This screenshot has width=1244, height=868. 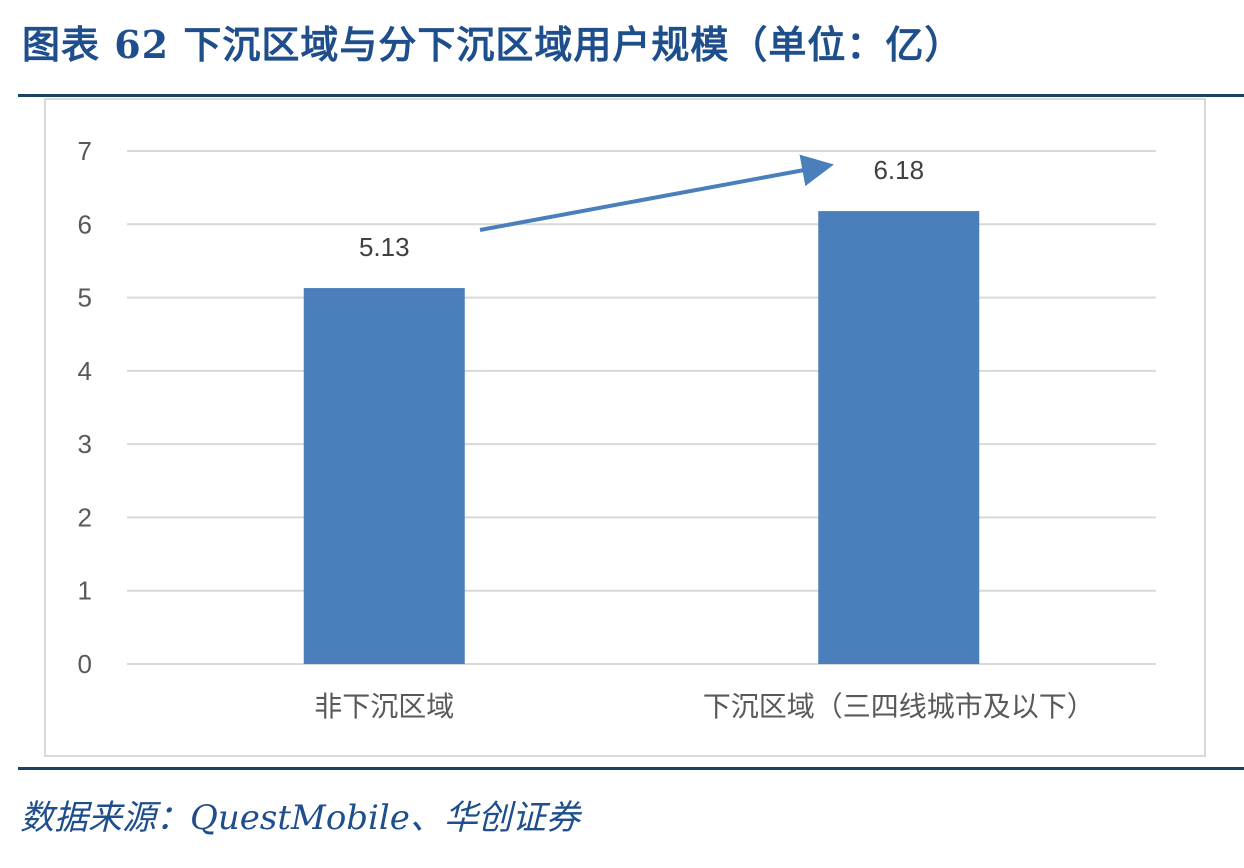 I want to click on data-label: 6.18, so click(x=898, y=170).